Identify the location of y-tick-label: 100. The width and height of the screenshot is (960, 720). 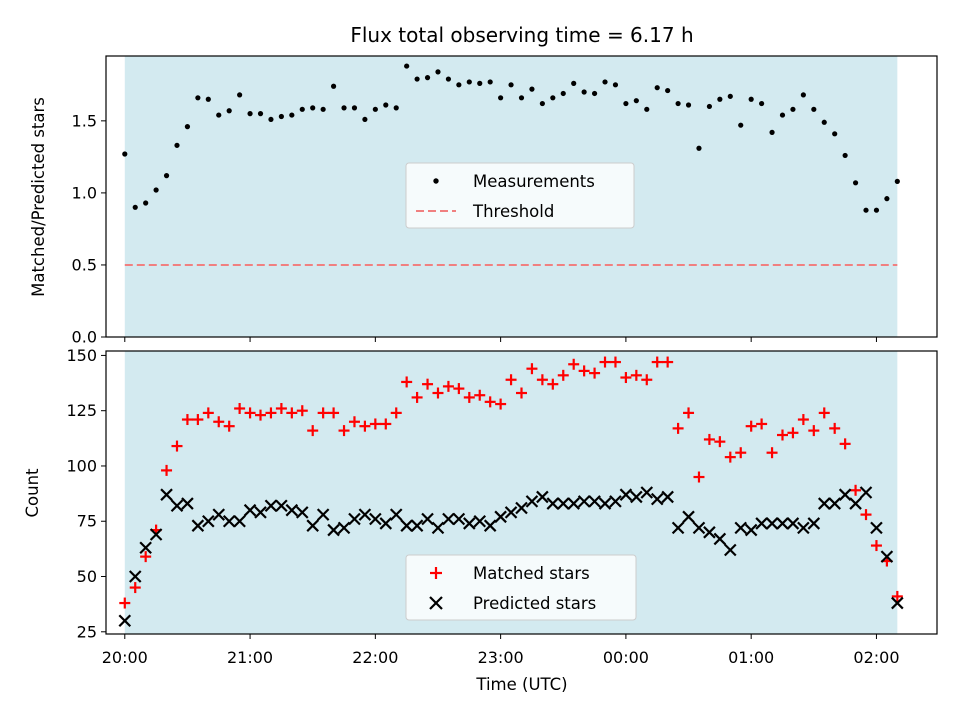
(81, 465).